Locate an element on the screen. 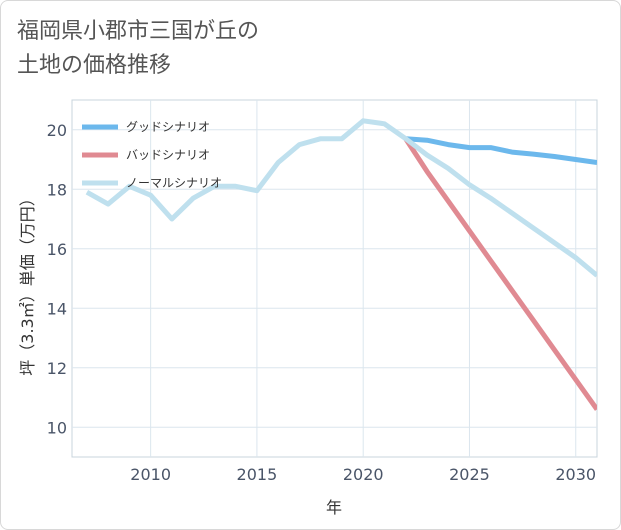  x-tick-label: 2030 is located at coordinates (575, 474).